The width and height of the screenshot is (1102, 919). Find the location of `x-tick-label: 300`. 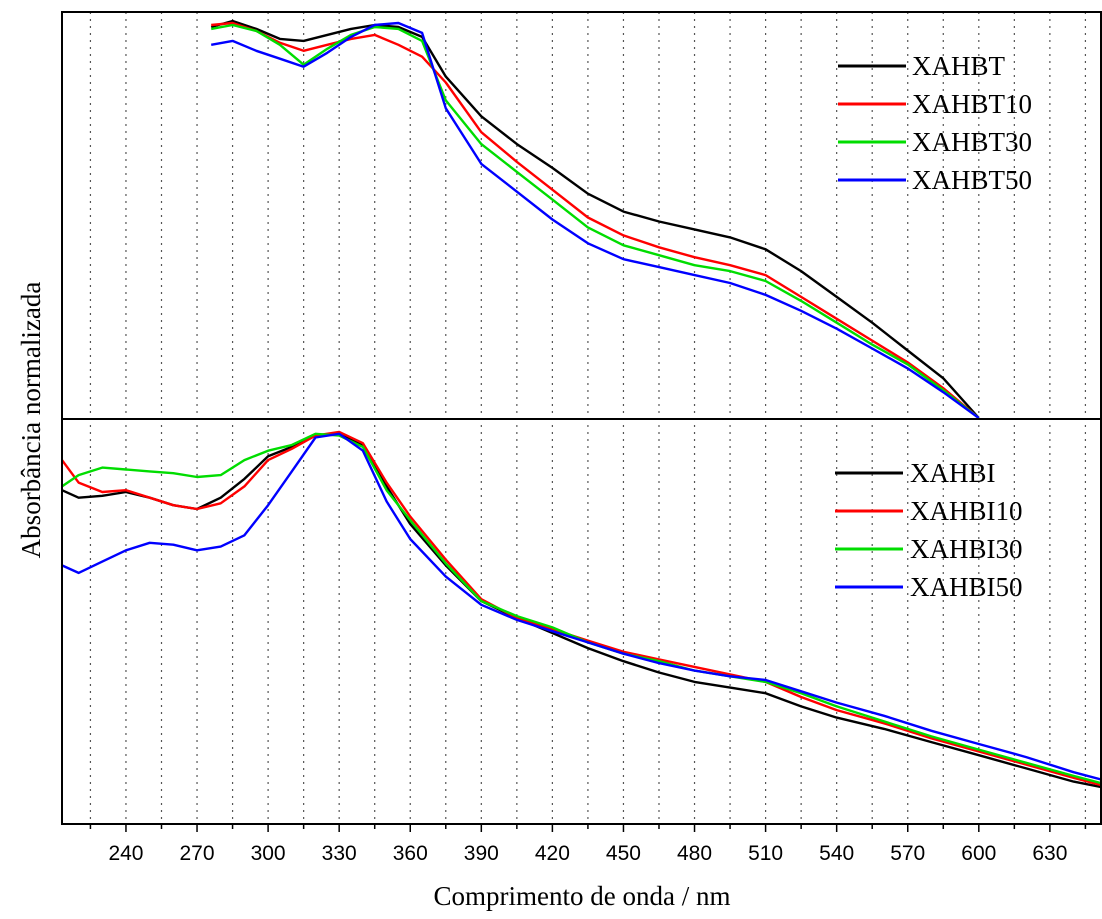

x-tick-label: 300 is located at coordinates (268, 853).